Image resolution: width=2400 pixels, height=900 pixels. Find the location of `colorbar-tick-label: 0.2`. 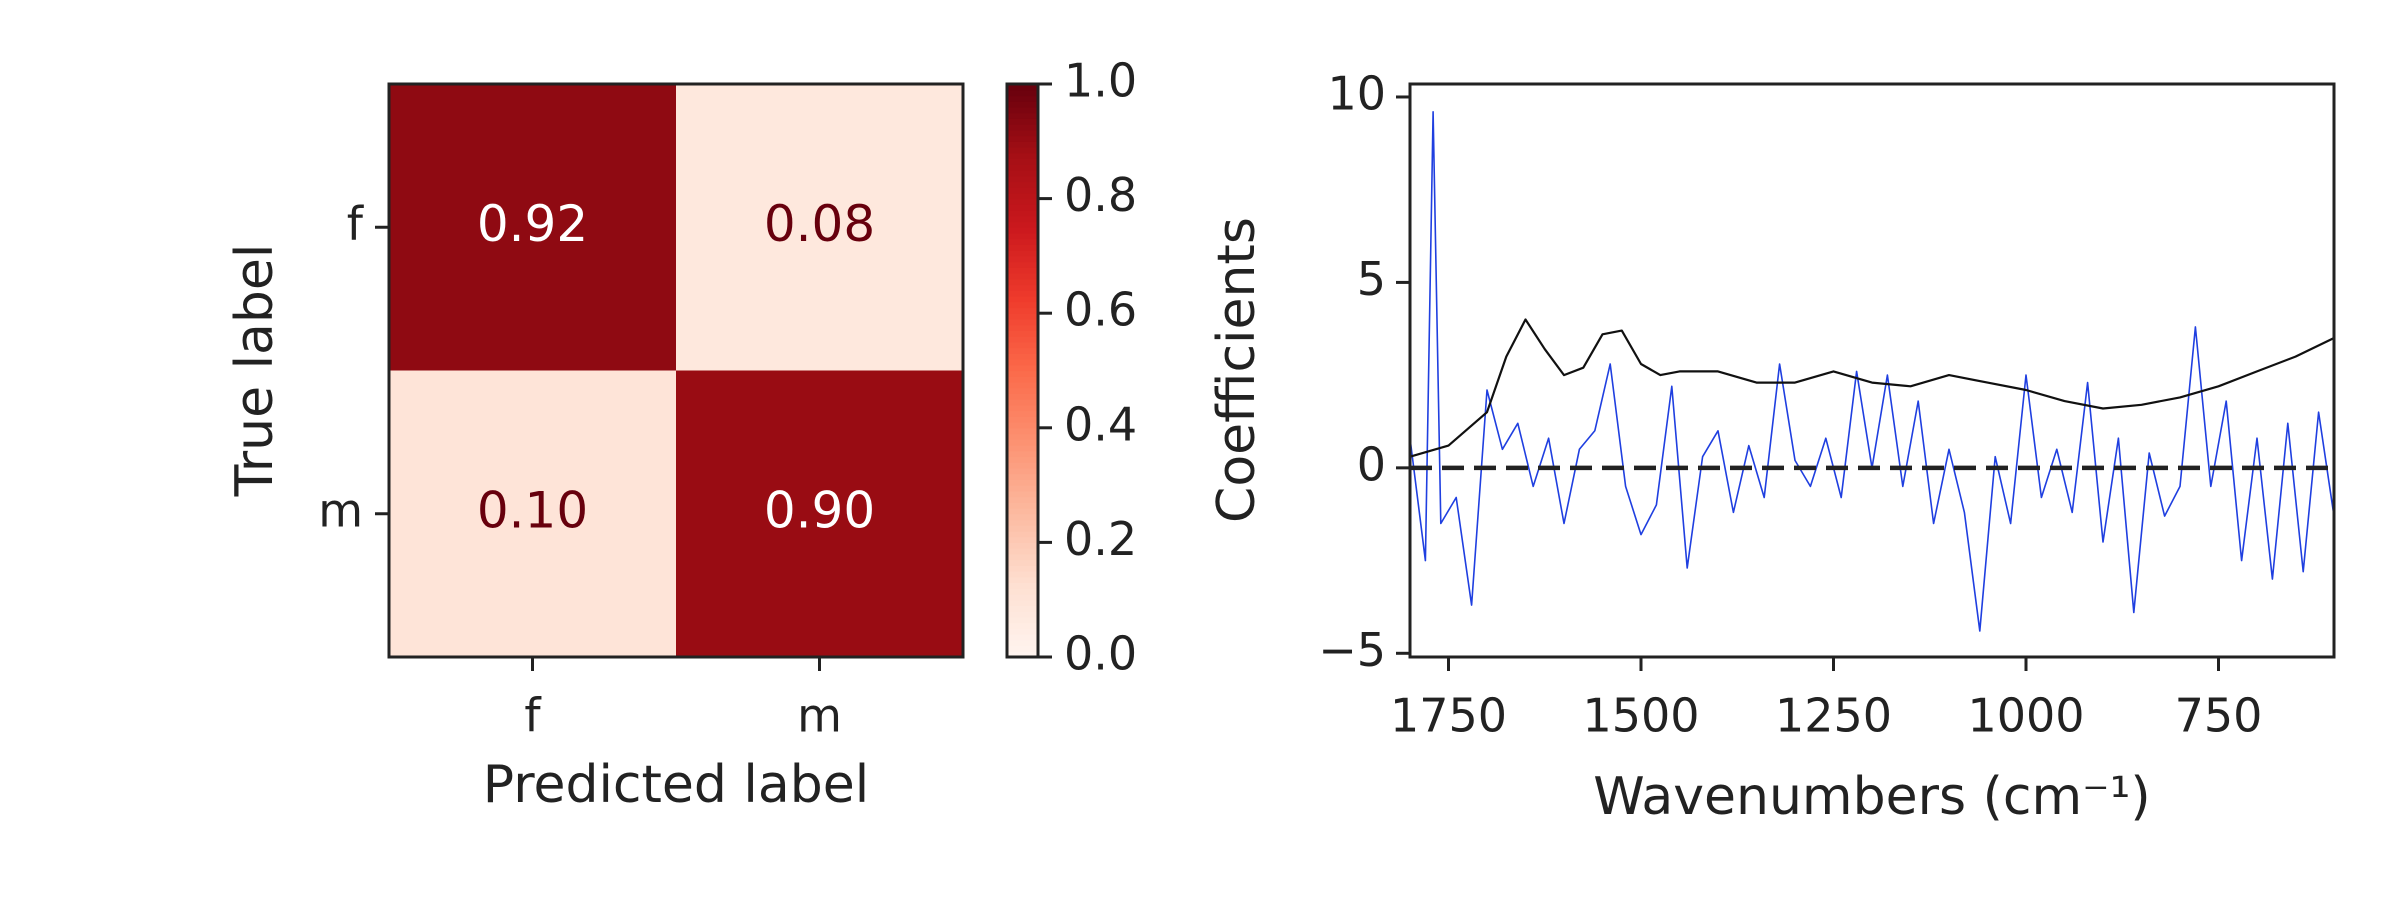

colorbar-tick-label: 0.2 is located at coordinates (1100, 539).